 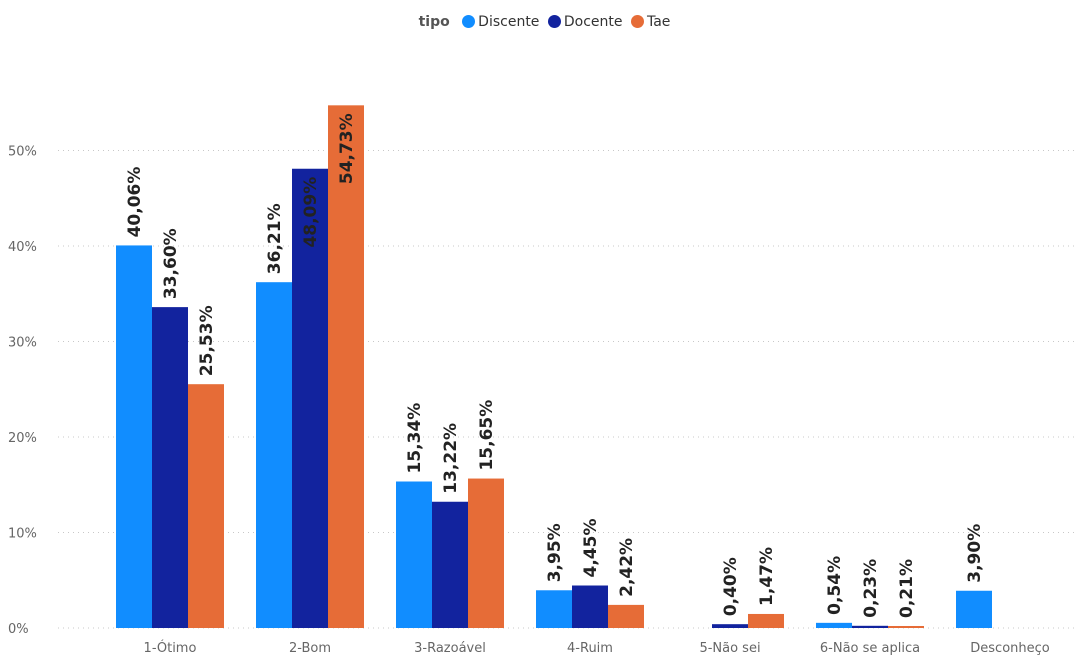 What do you see at coordinates (637, 21) in the screenshot?
I see `legend-swatch-tae` at bounding box center [637, 21].